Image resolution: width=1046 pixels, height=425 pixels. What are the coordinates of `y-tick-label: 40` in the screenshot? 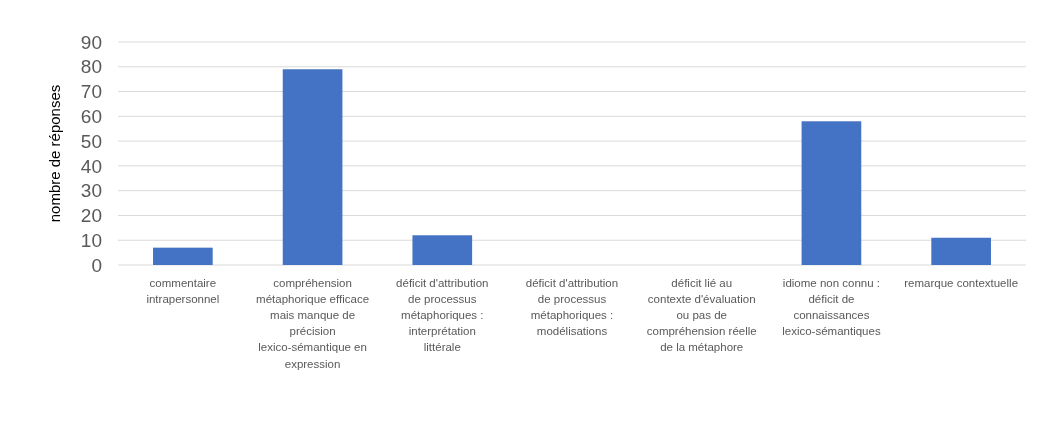 It's located at (91, 166).